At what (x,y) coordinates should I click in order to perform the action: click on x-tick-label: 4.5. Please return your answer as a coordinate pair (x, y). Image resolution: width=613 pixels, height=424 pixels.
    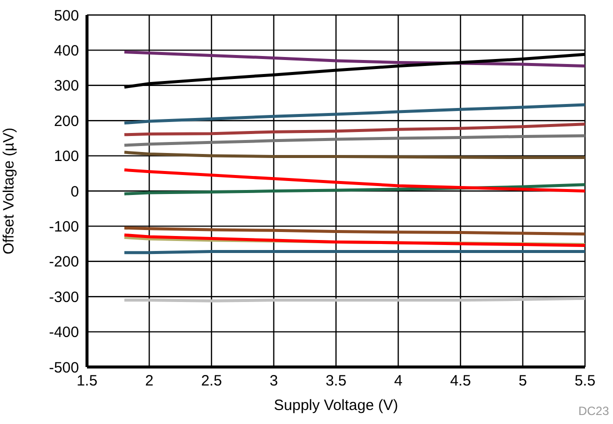
    Looking at the image, I should click on (460, 381).